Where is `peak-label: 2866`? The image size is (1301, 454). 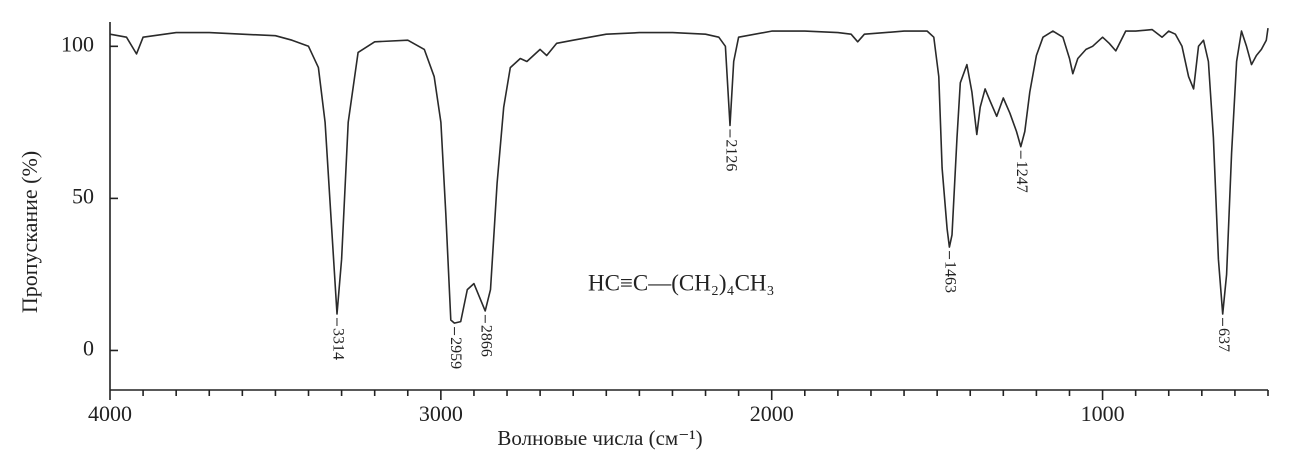 peak-label: 2866 is located at coordinates (486, 341).